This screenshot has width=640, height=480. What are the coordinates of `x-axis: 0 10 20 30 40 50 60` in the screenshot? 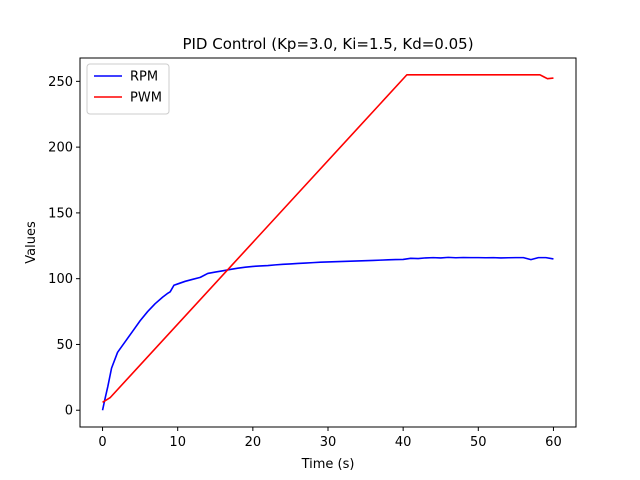 It's located at (330, 438).